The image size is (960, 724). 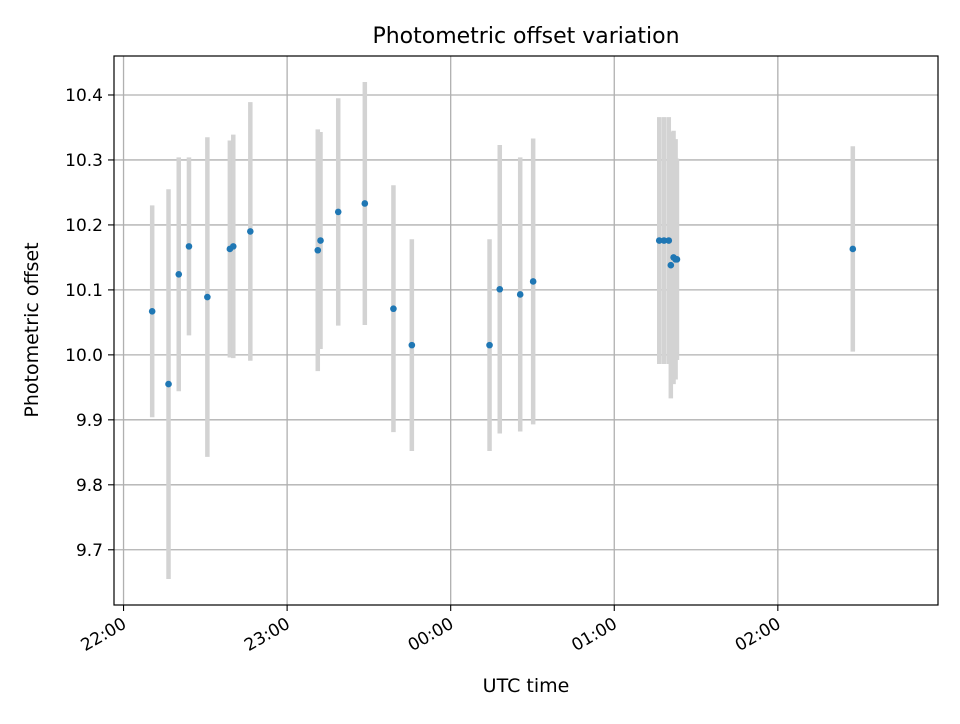 What do you see at coordinates (89, 551) in the screenshot?
I see `y-tick-label: 9.7` at bounding box center [89, 551].